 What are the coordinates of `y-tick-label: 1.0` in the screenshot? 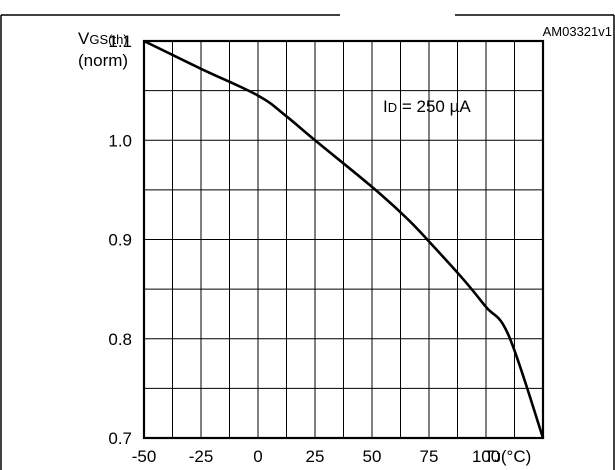 It's located at (120, 140).